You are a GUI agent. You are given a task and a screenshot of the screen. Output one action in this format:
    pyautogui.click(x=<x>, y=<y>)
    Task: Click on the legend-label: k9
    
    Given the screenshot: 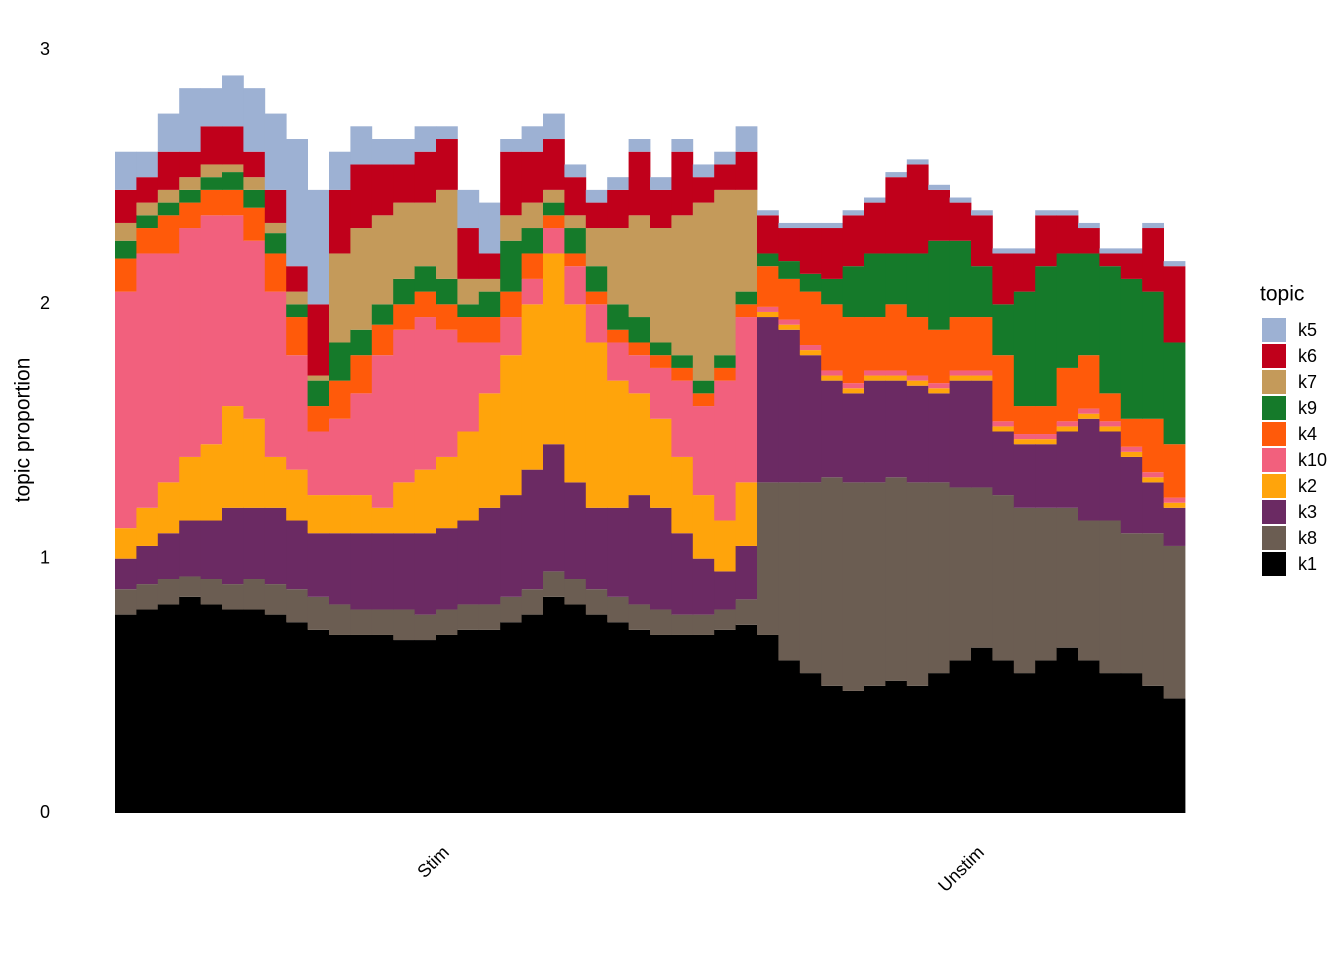 What is the action you would take?
    pyautogui.click(x=1307, y=408)
    